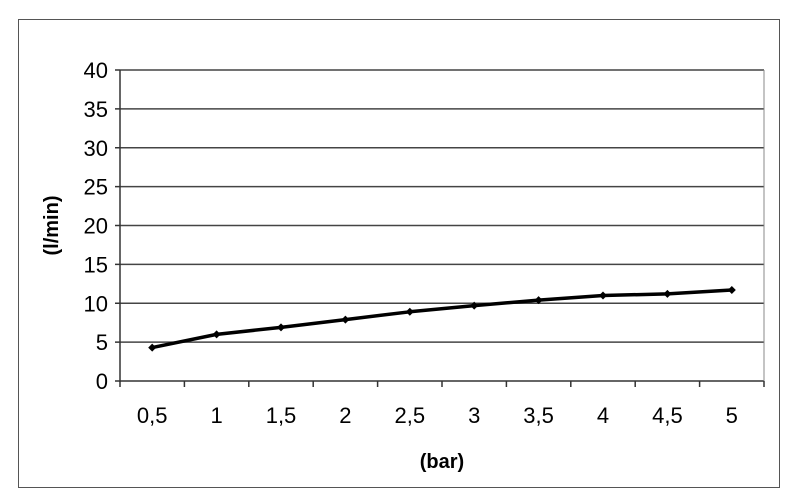 The height and width of the screenshot is (501, 800). Describe the element at coordinates (52, 226) in the screenshot. I see `y-axis-label: (l/min)` at that location.